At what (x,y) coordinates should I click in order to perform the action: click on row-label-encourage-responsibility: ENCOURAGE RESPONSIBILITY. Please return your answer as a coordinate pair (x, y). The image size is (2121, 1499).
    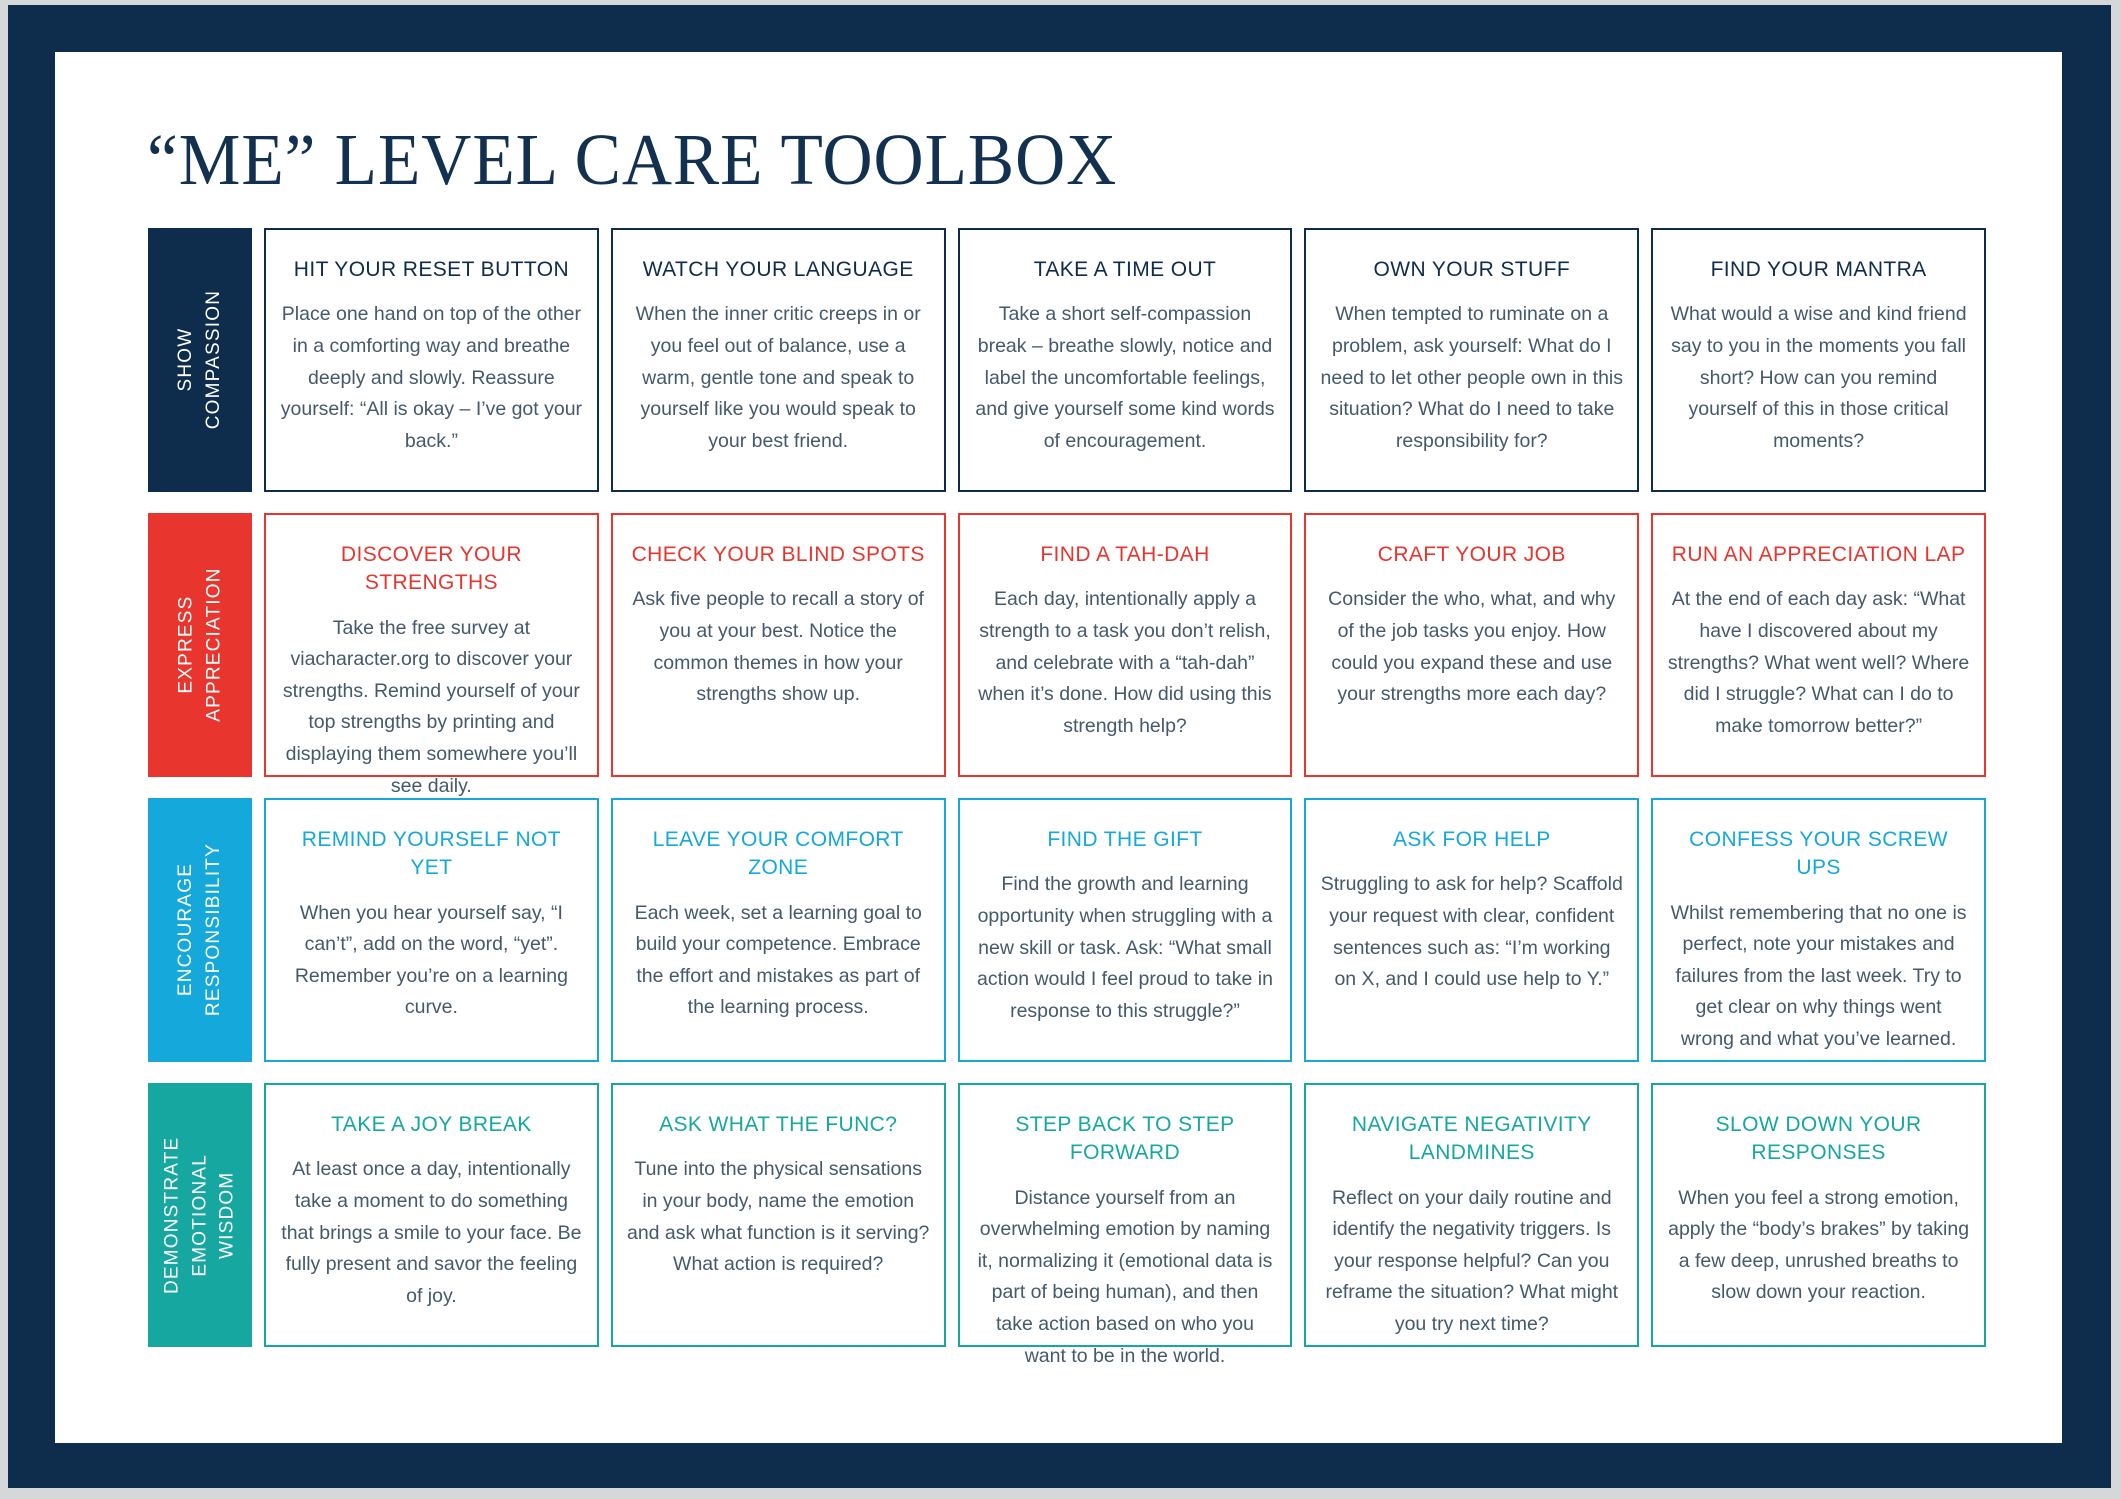
    Looking at the image, I should click on (200, 930).